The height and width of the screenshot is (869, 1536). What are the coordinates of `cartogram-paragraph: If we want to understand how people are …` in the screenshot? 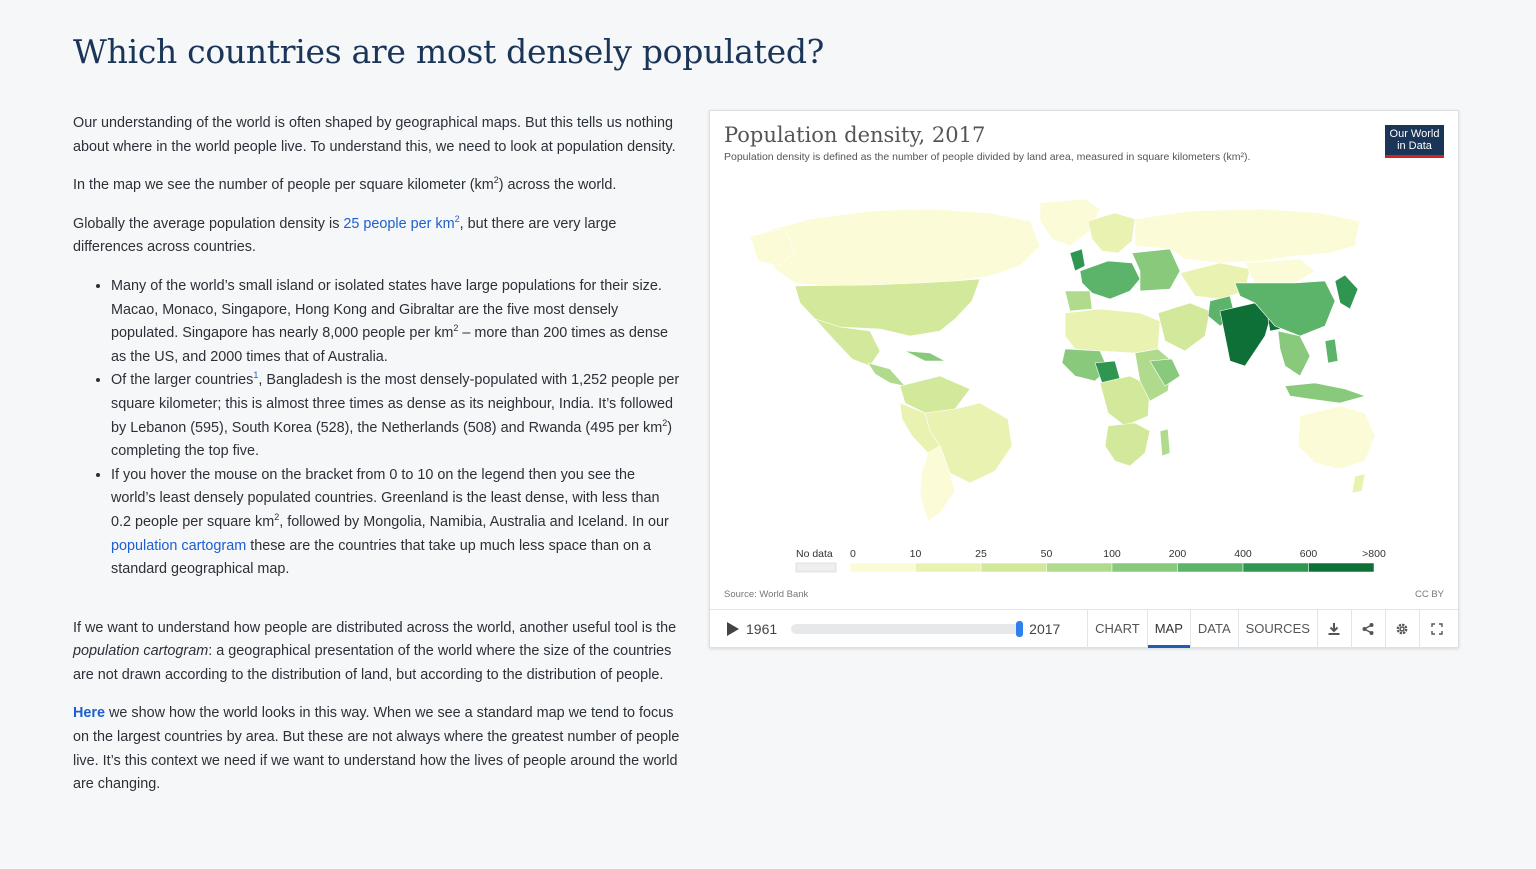 It's located at (375, 651).